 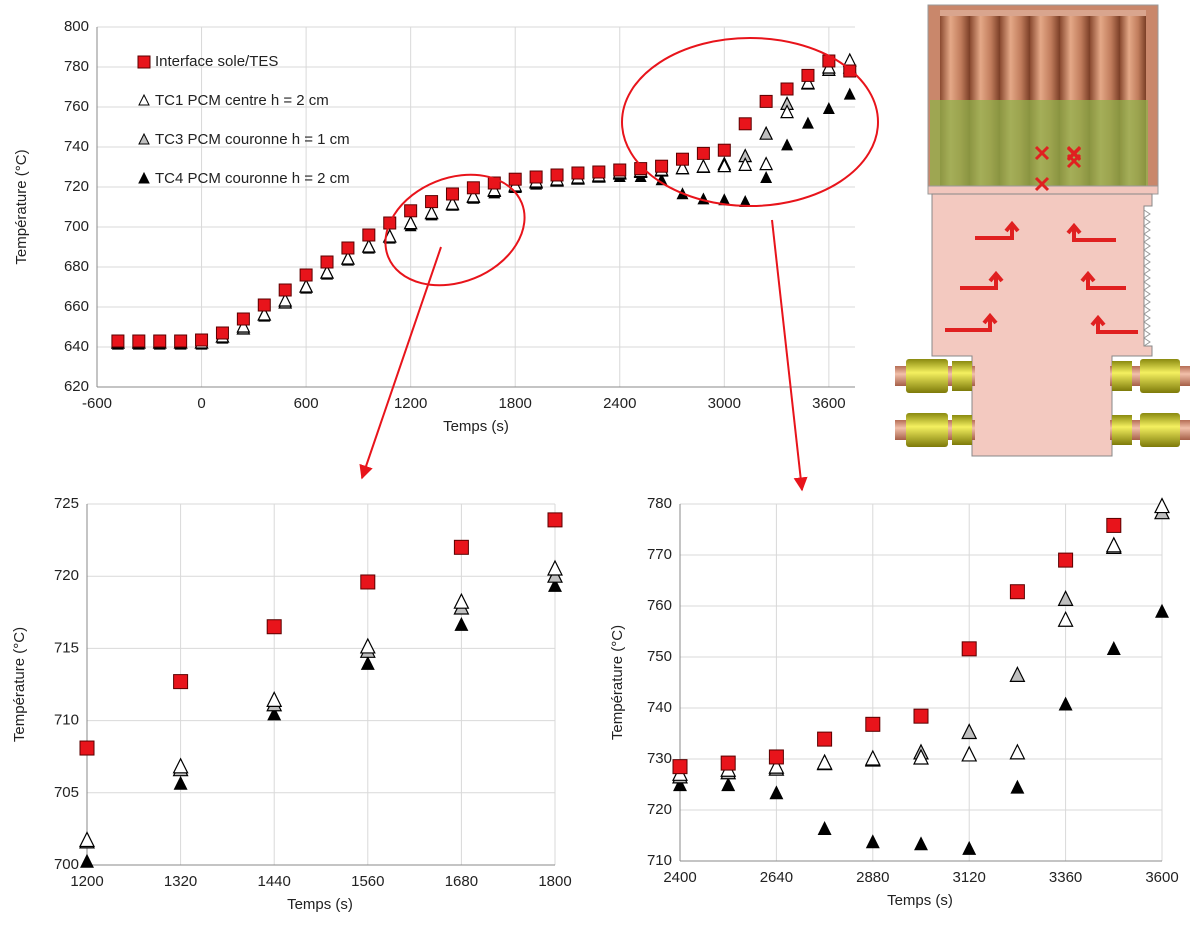 What do you see at coordinates (274, 881) in the screenshot?
I see `x-tick-label: 1440` at bounding box center [274, 881].